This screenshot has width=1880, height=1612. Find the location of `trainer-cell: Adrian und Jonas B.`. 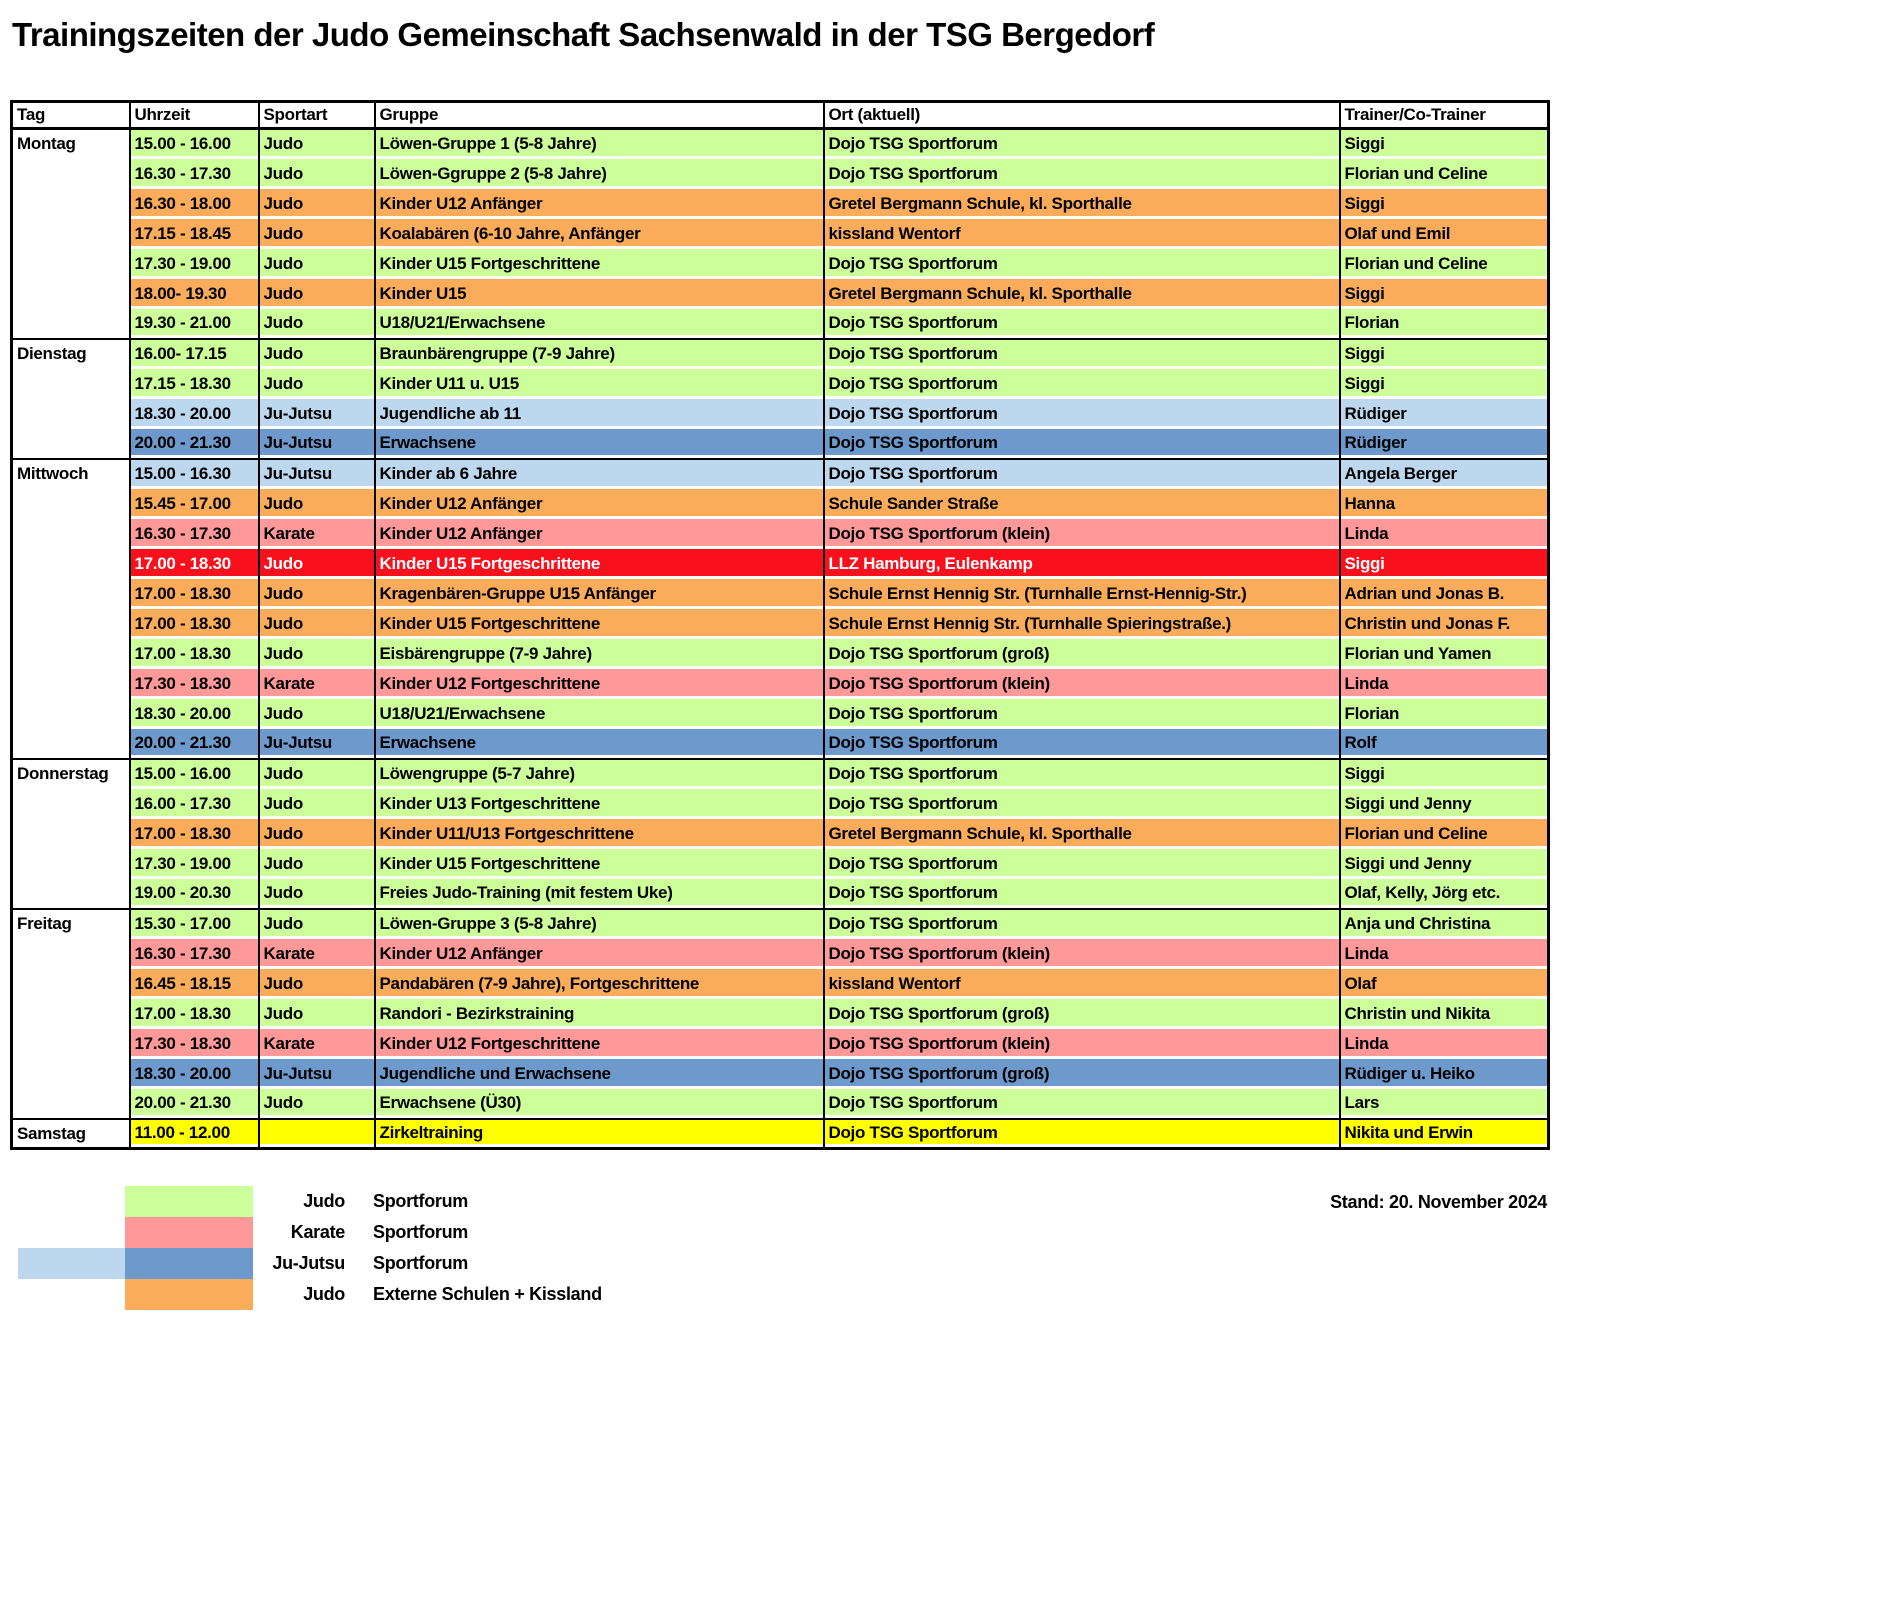

trainer-cell: Adrian und Jonas B. is located at coordinates (1444, 593).